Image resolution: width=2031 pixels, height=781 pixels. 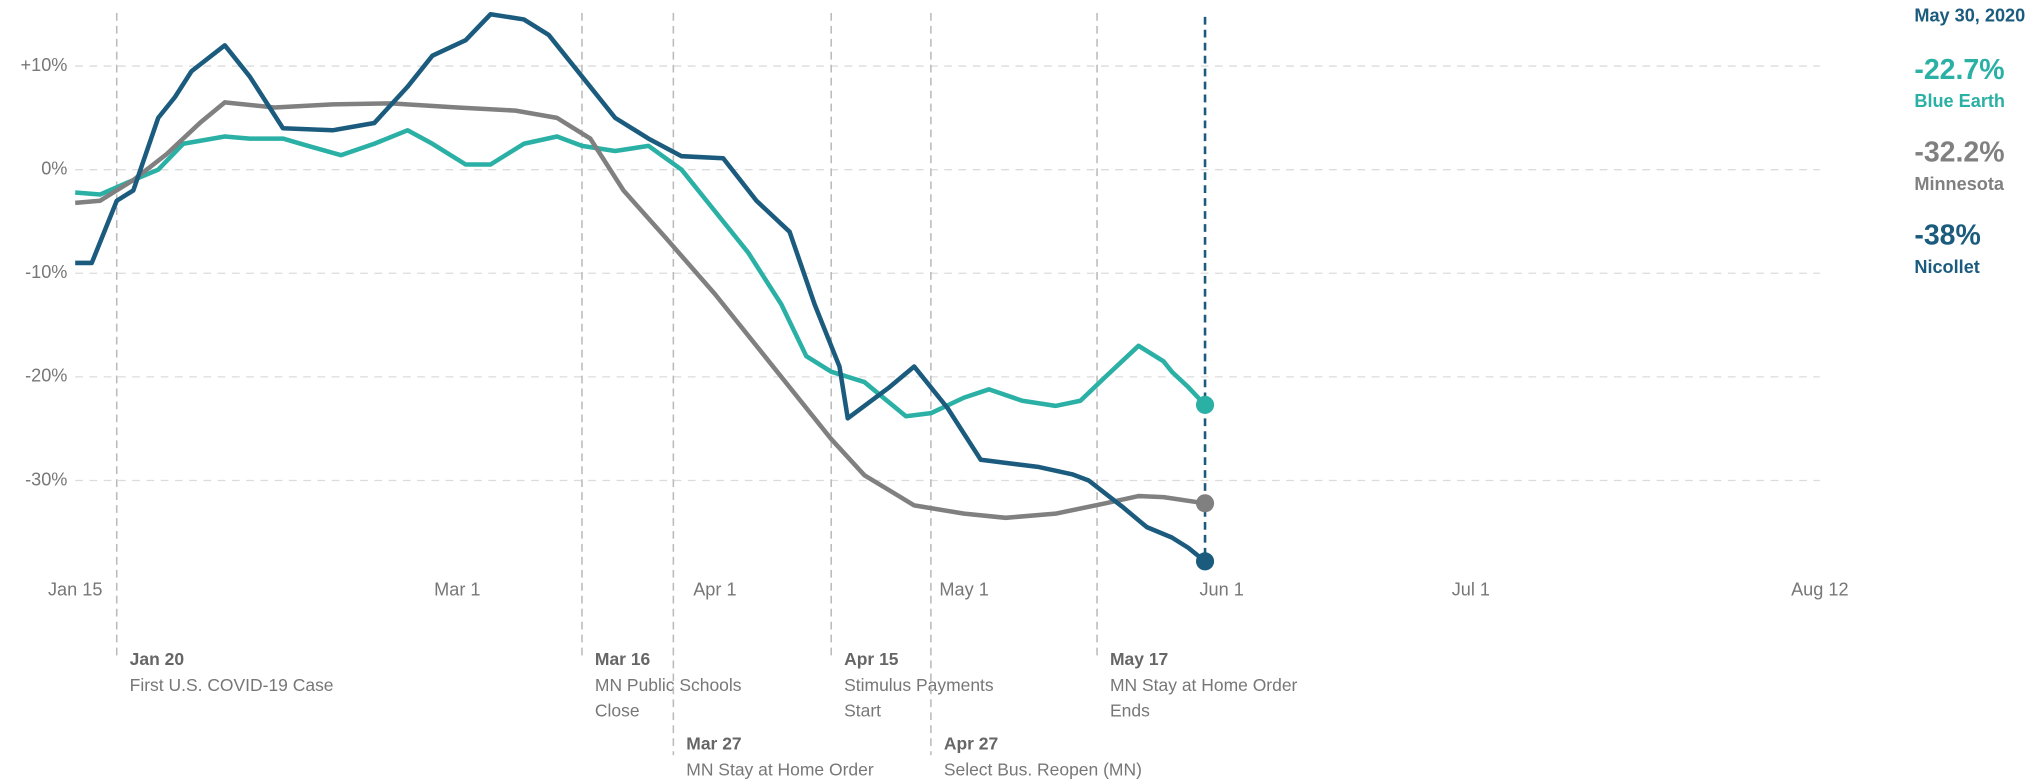 I want to click on end-value: -32.2%, so click(x=1959, y=153).